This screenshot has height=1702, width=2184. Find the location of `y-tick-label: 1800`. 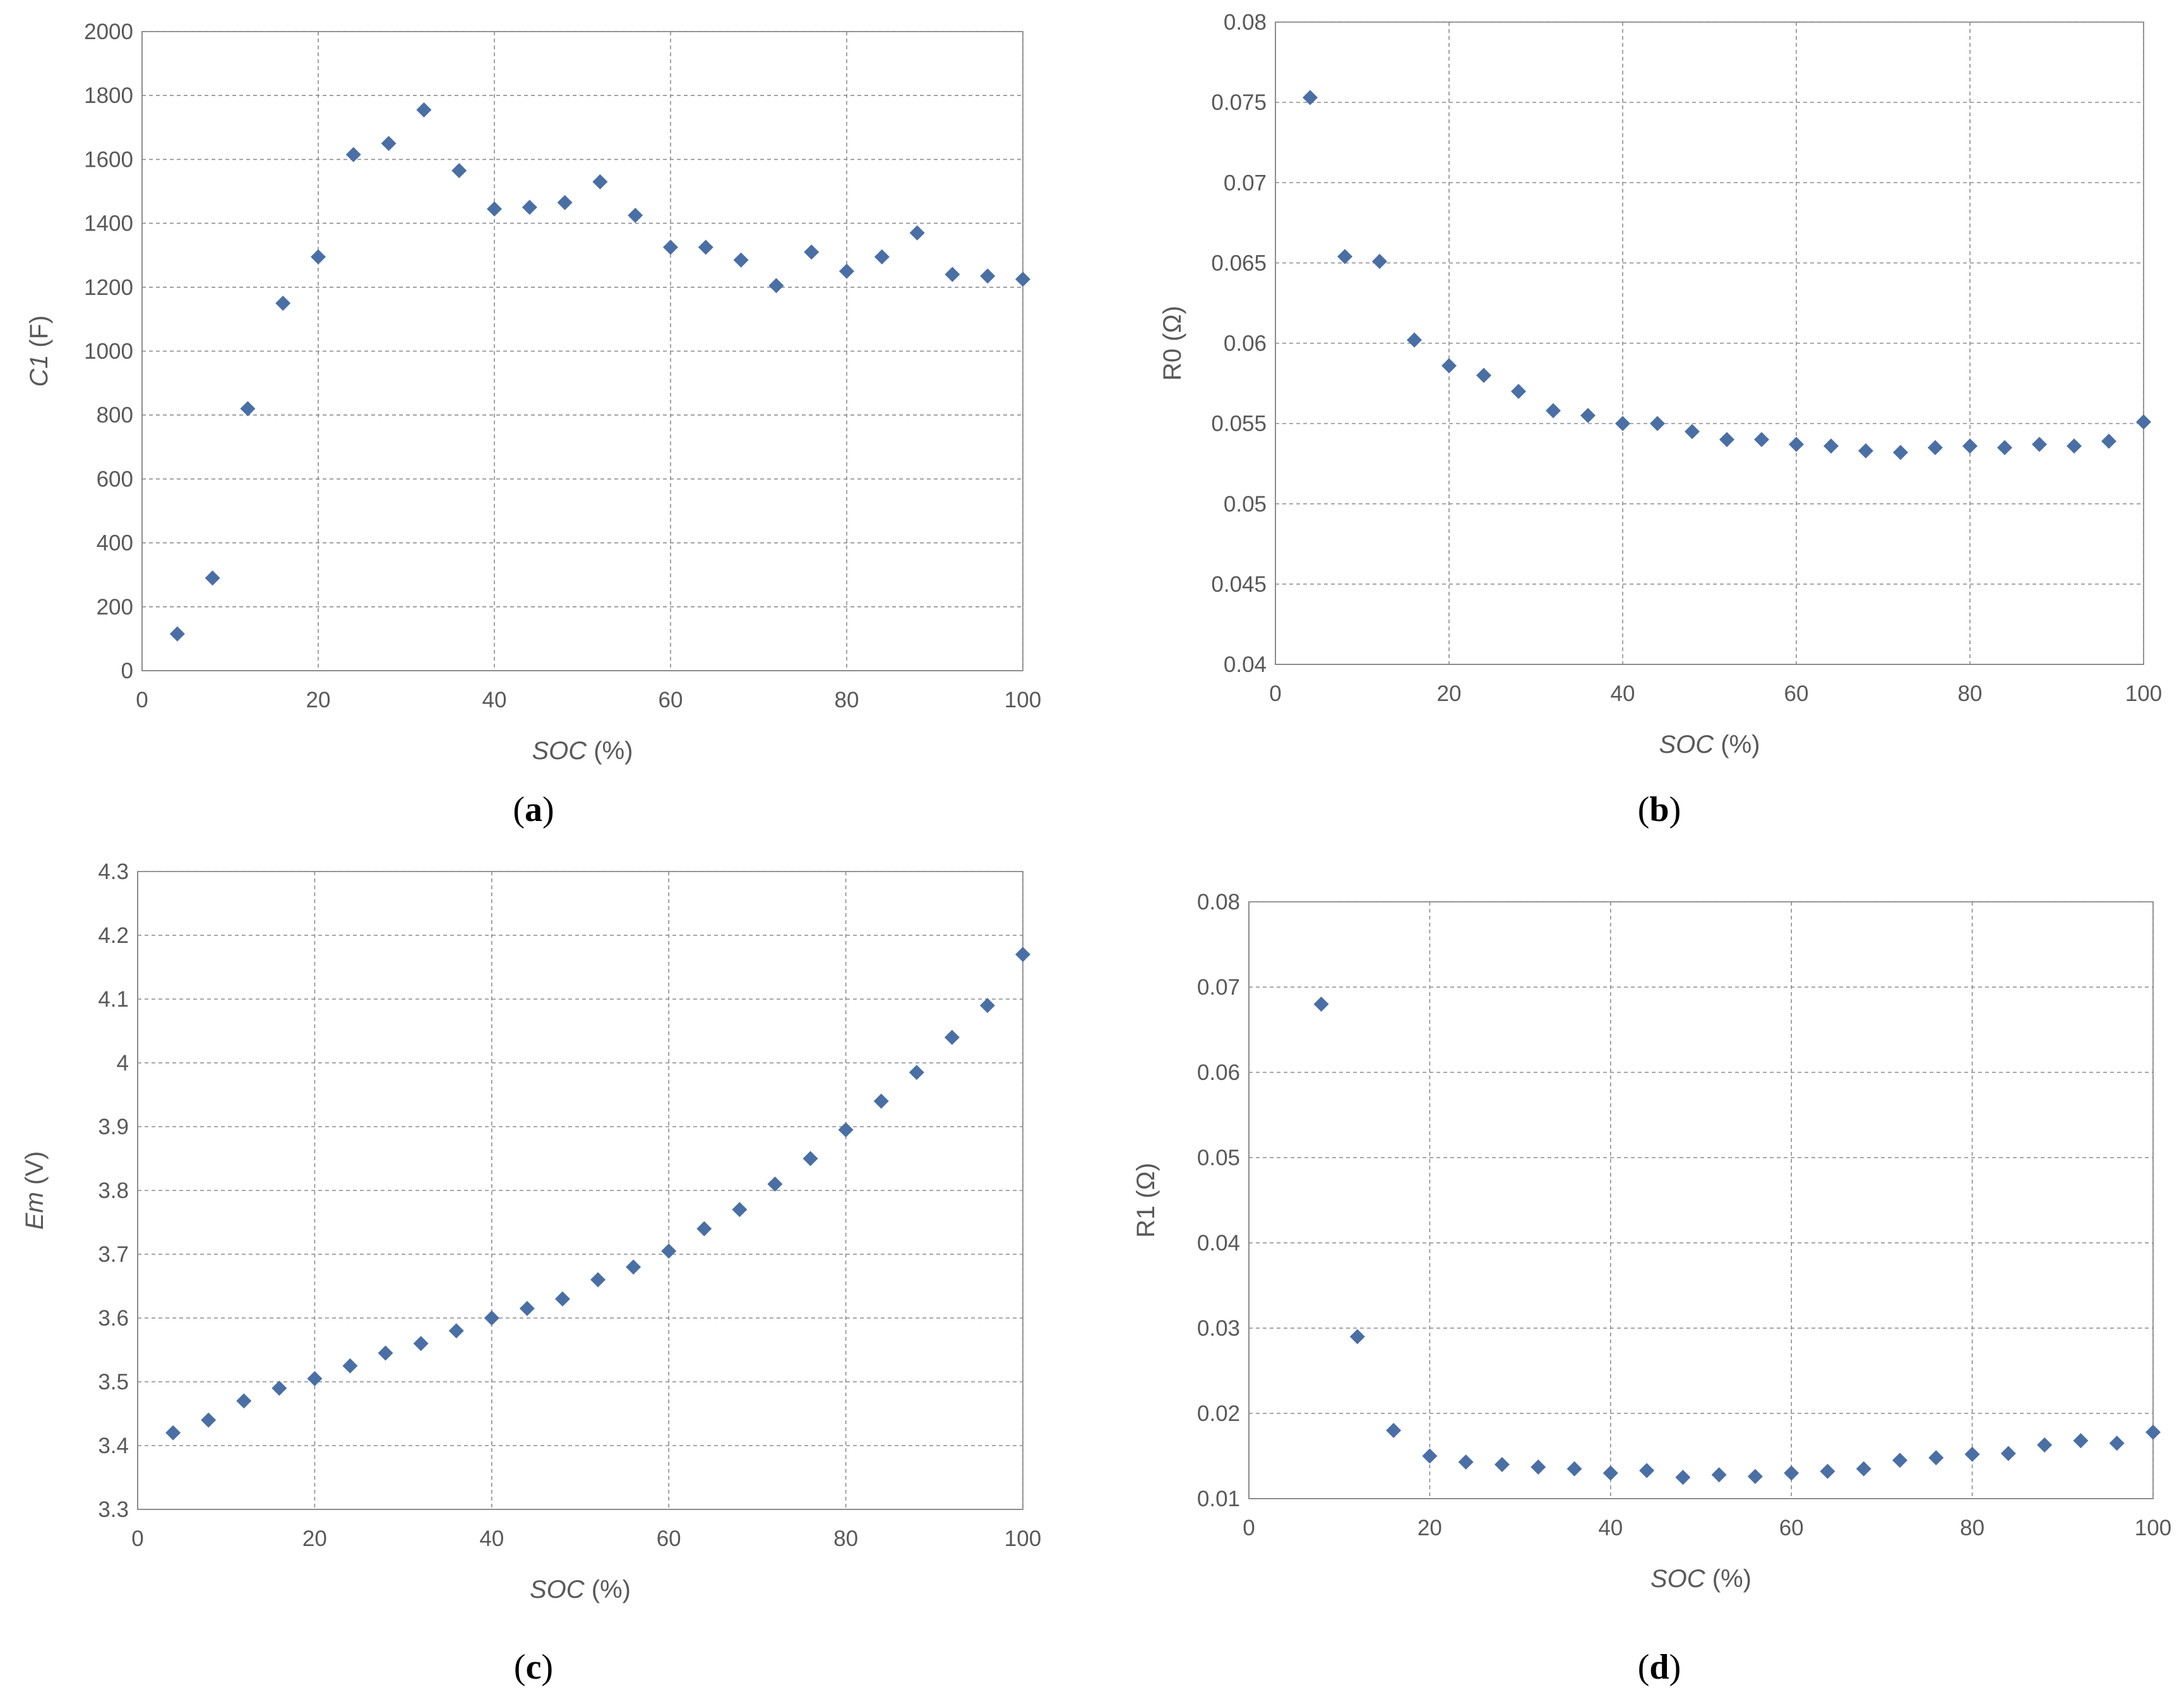

y-tick-label: 1800 is located at coordinates (108, 95).